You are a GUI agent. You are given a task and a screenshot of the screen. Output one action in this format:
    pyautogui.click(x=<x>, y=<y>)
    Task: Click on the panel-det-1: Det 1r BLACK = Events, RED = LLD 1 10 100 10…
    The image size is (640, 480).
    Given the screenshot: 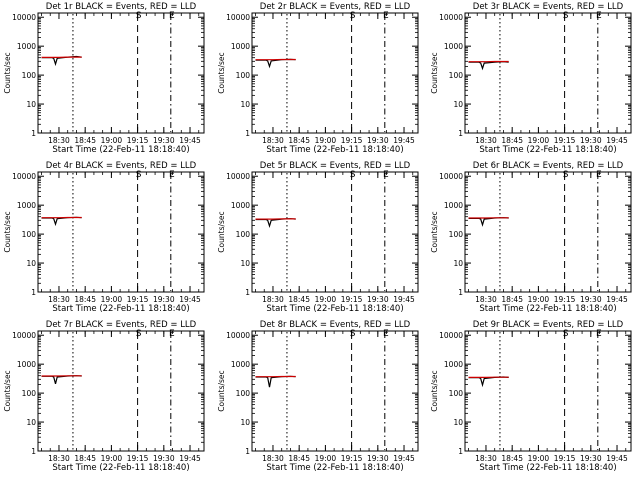 What is the action you would take?
    pyautogui.click(x=104, y=78)
    